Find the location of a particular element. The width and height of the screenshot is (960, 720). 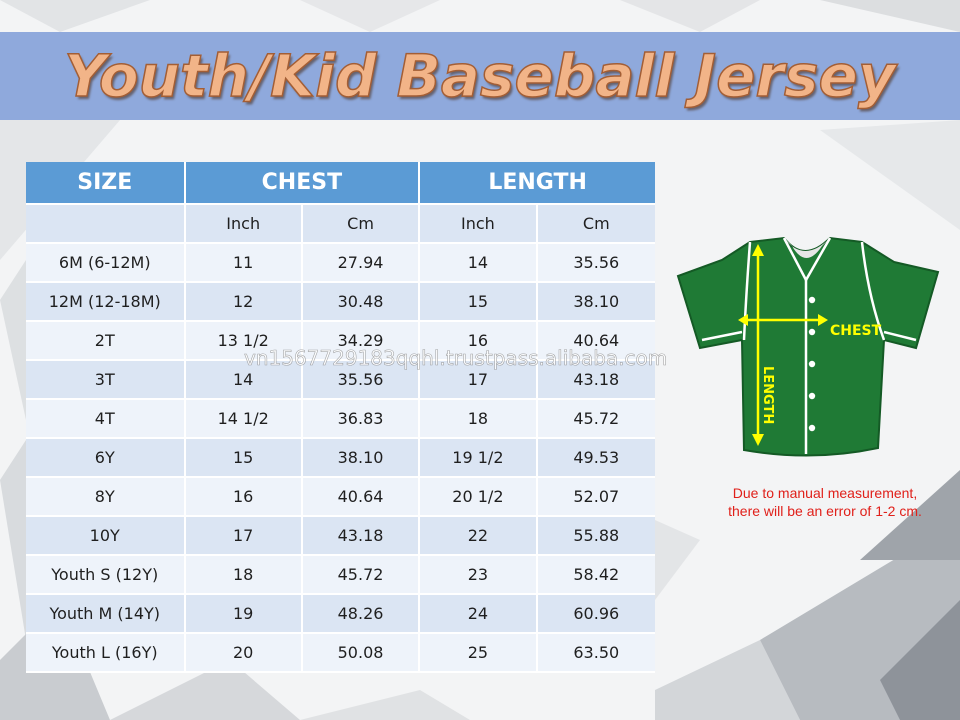

size-cell: 2T is located at coordinates (106, 341).